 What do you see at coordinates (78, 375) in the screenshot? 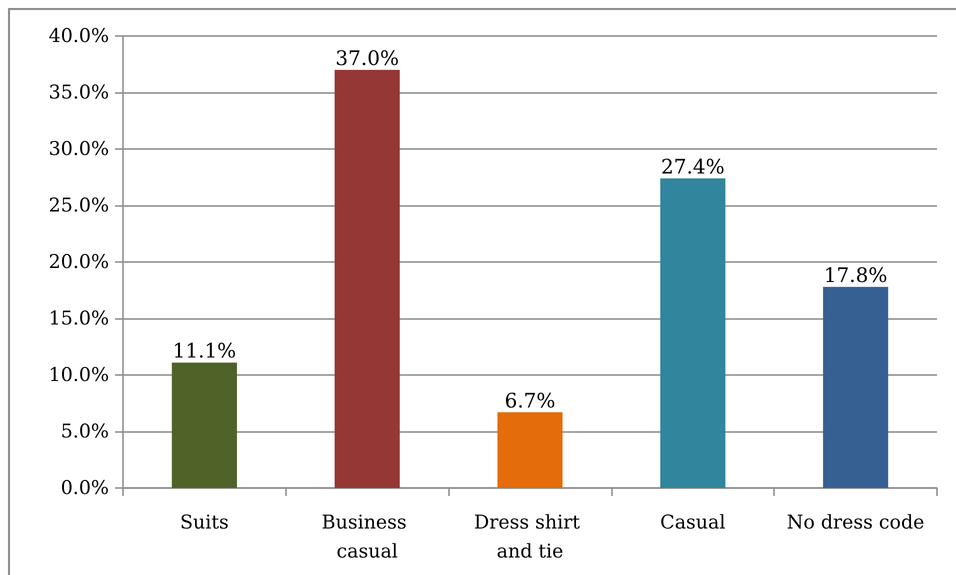
I see `y-tick-label: 10.0%` at bounding box center [78, 375].